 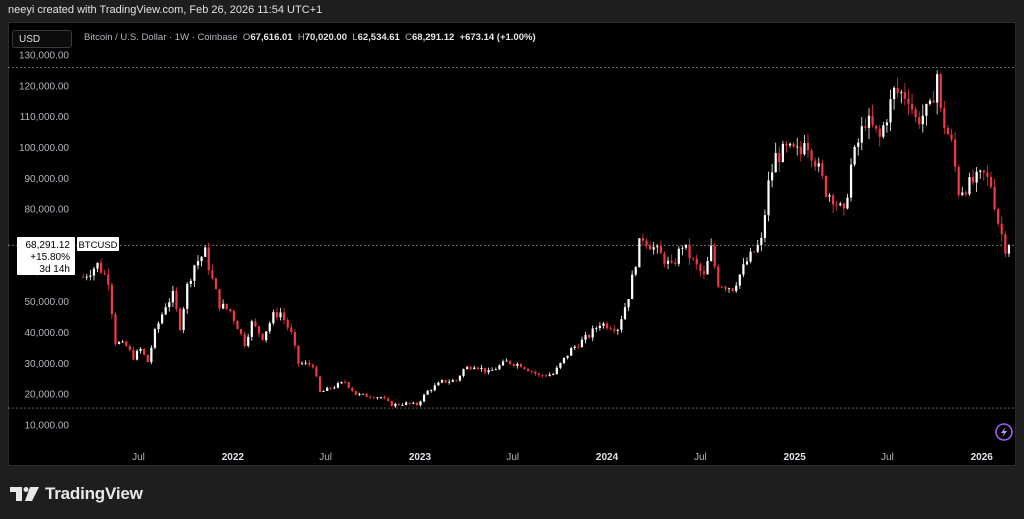 What do you see at coordinates (1004, 432) in the screenshot?
I see `lightning-icon` at bounding box center [1004, 432].